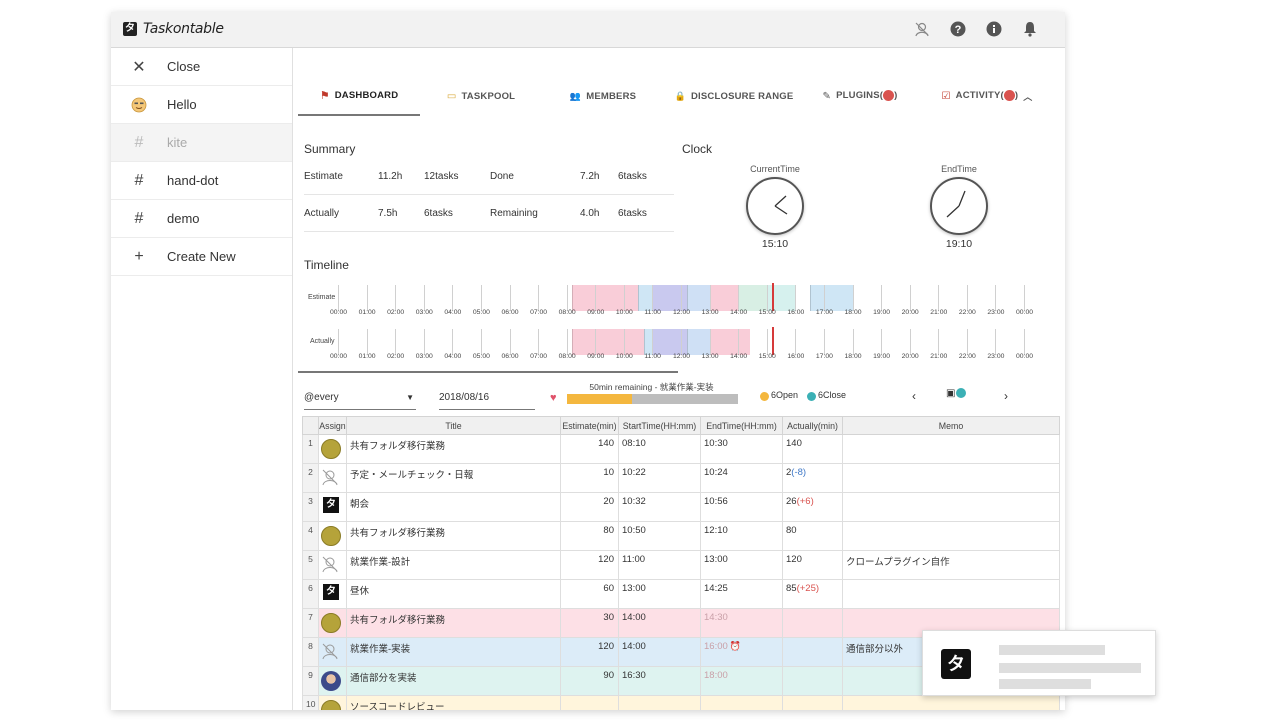 The height and width of the screenshot is (720, 1280). I want to click on start-time-cell: 10:50, so click(659, 536).